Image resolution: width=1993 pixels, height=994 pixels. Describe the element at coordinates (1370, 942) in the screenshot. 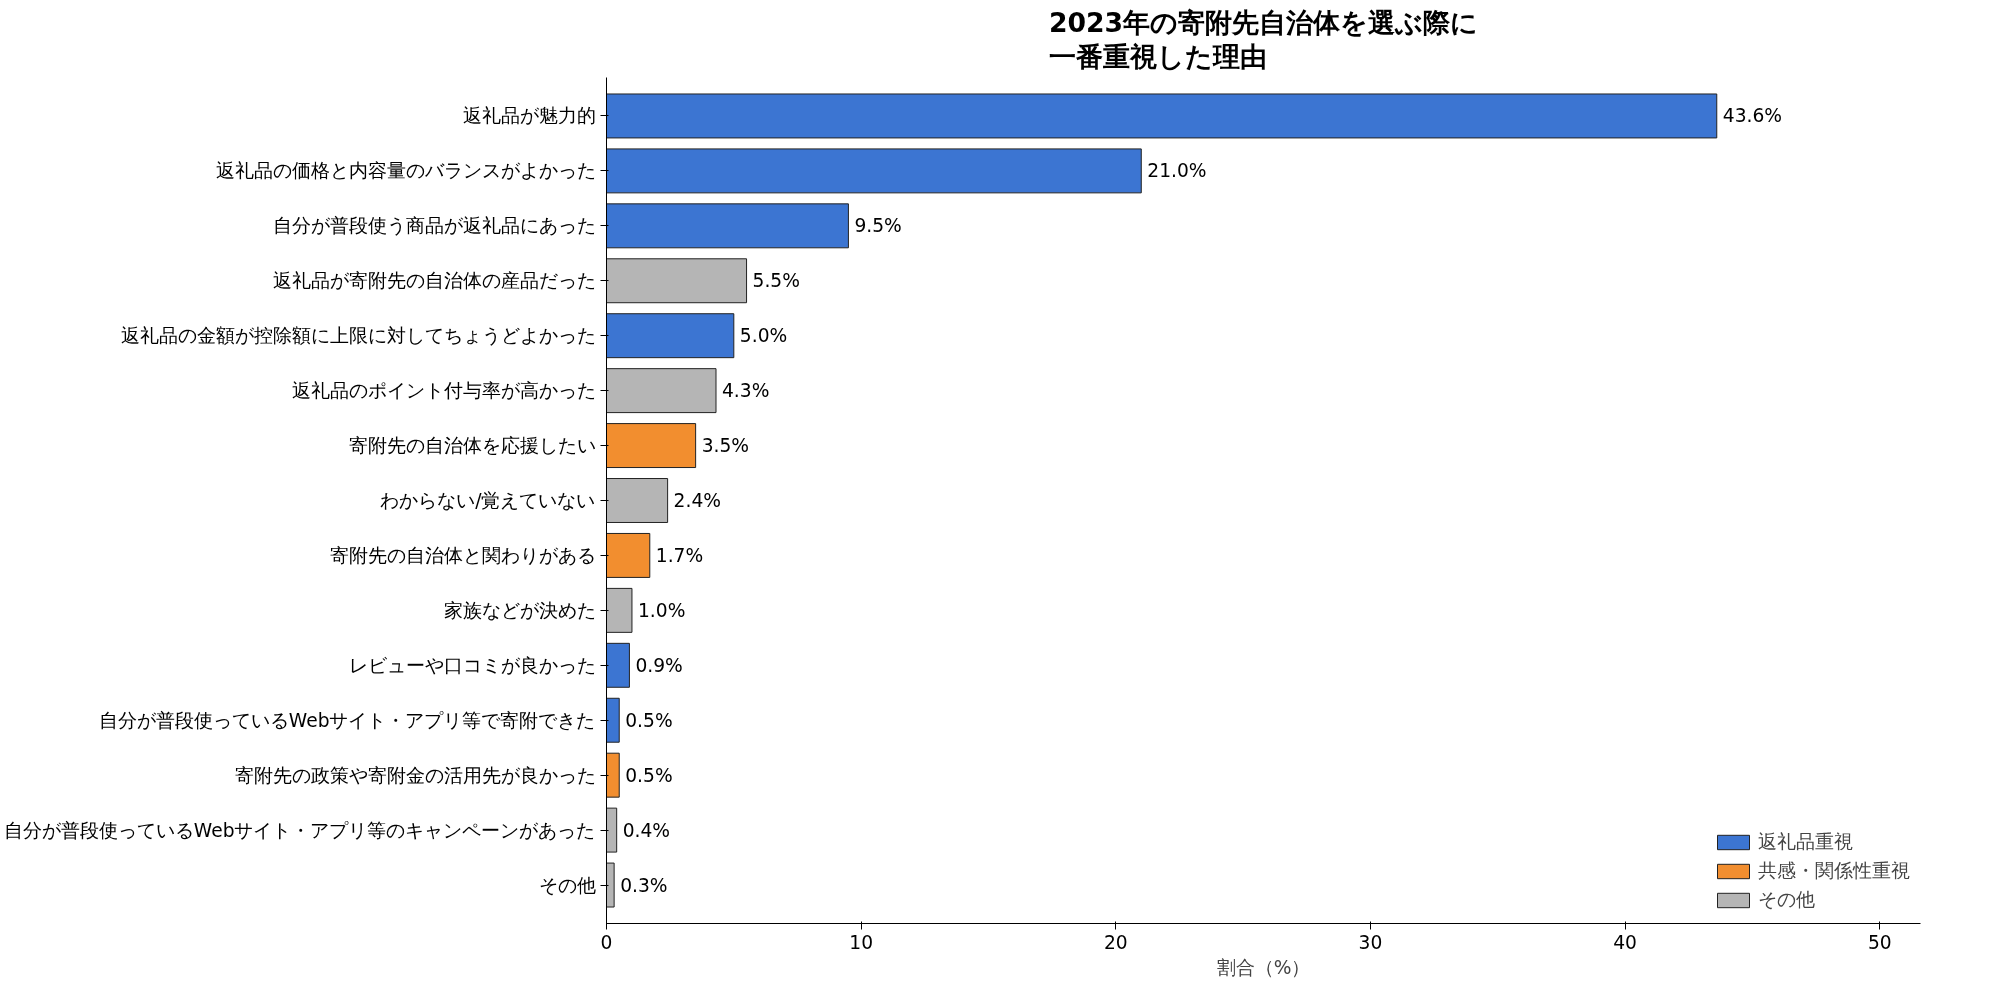

I see `x-tick-label: 30` at that location.